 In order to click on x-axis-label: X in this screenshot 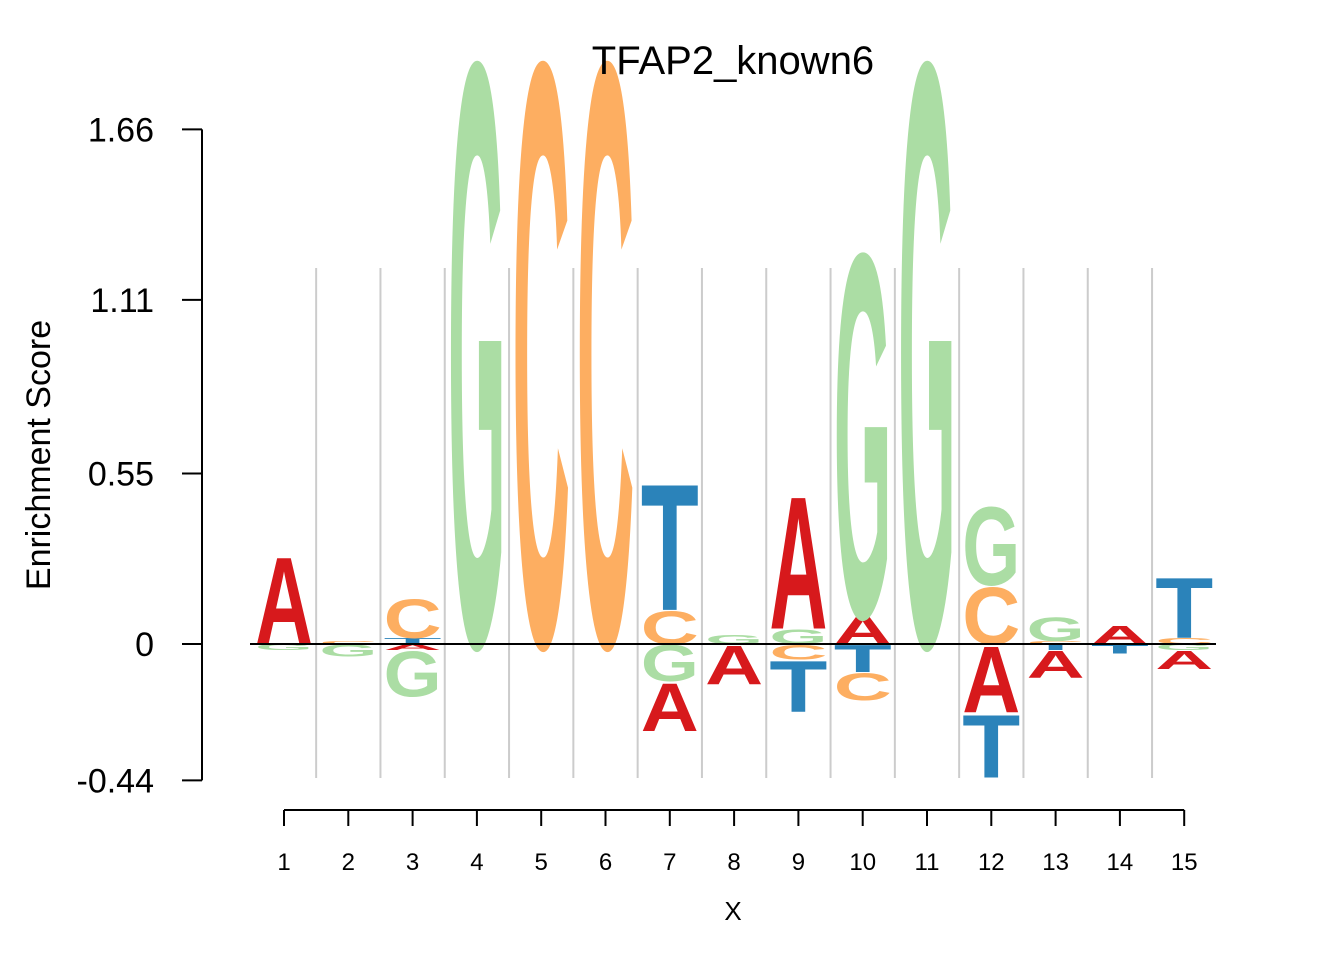, I will do `click(732, 911)`.